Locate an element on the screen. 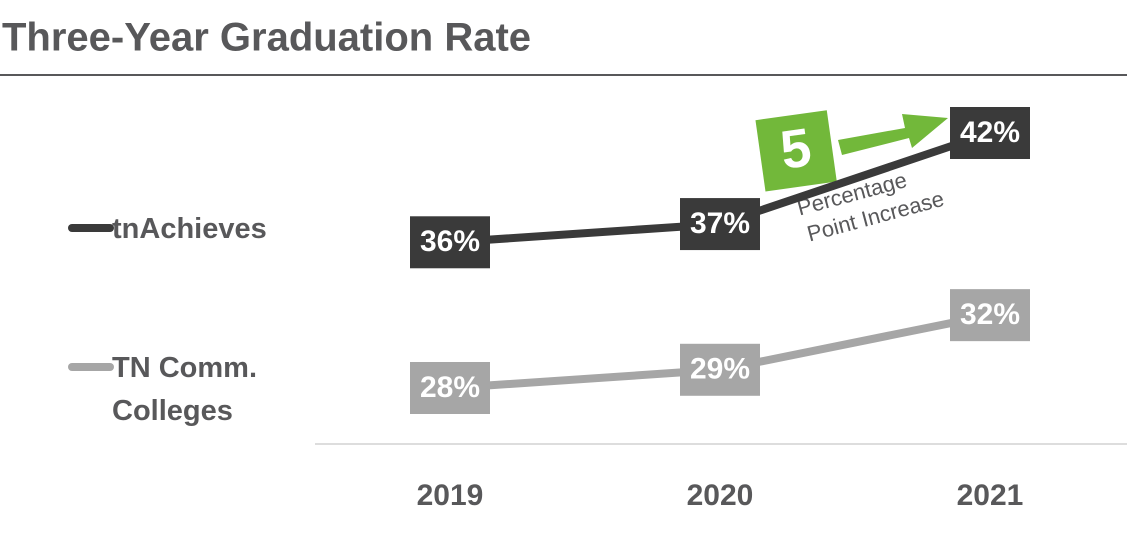 Image resolution: width=1127 pixels, height=553 pixels. value-label: 32% is located at coordinates (990, 314).